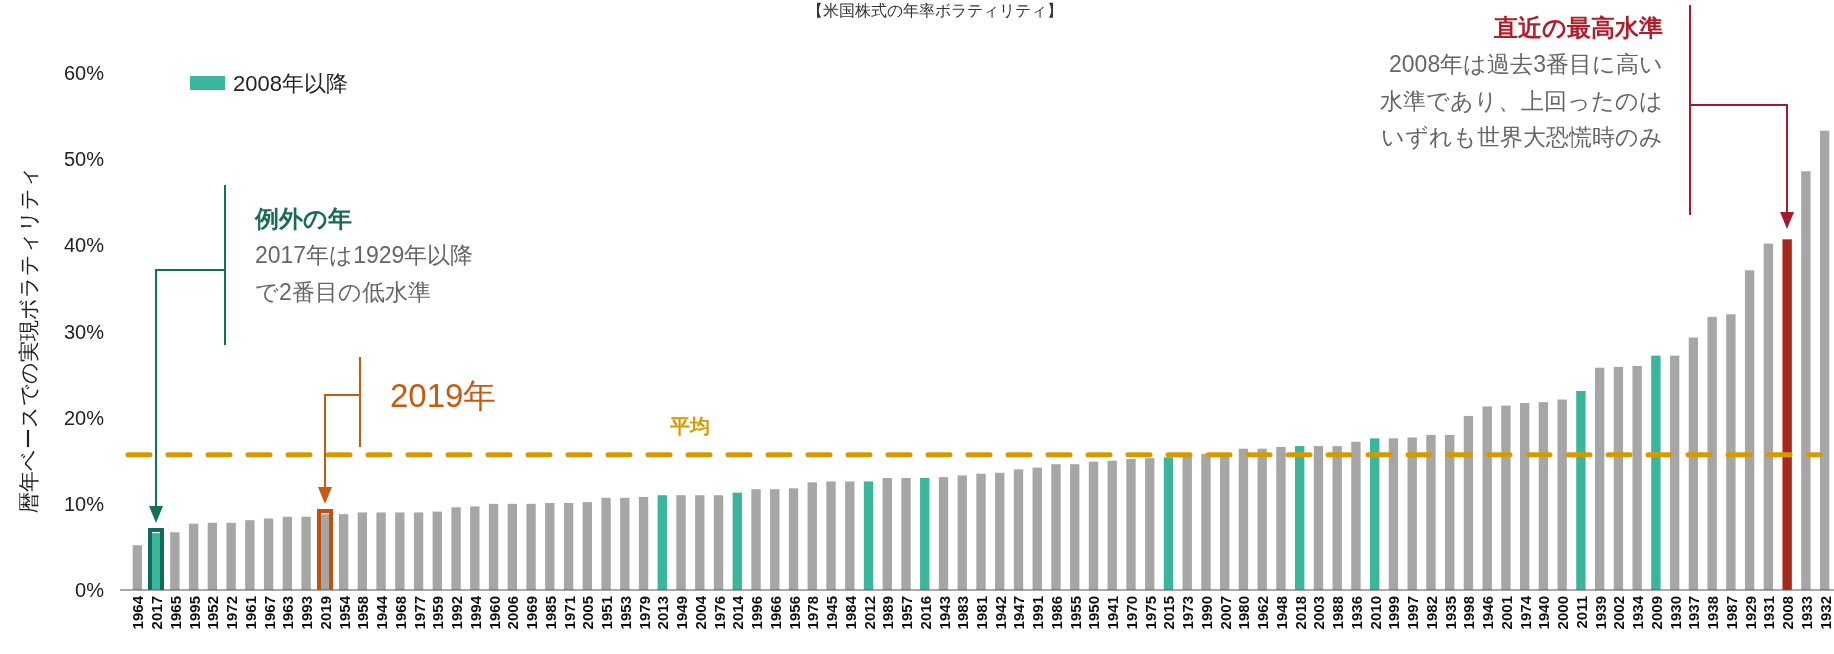 This screenshot has height=654, width=1834. Describe the element at coordinates (1300, 613) in the screenshot. I see `x-tick-label: 2018` at that location.